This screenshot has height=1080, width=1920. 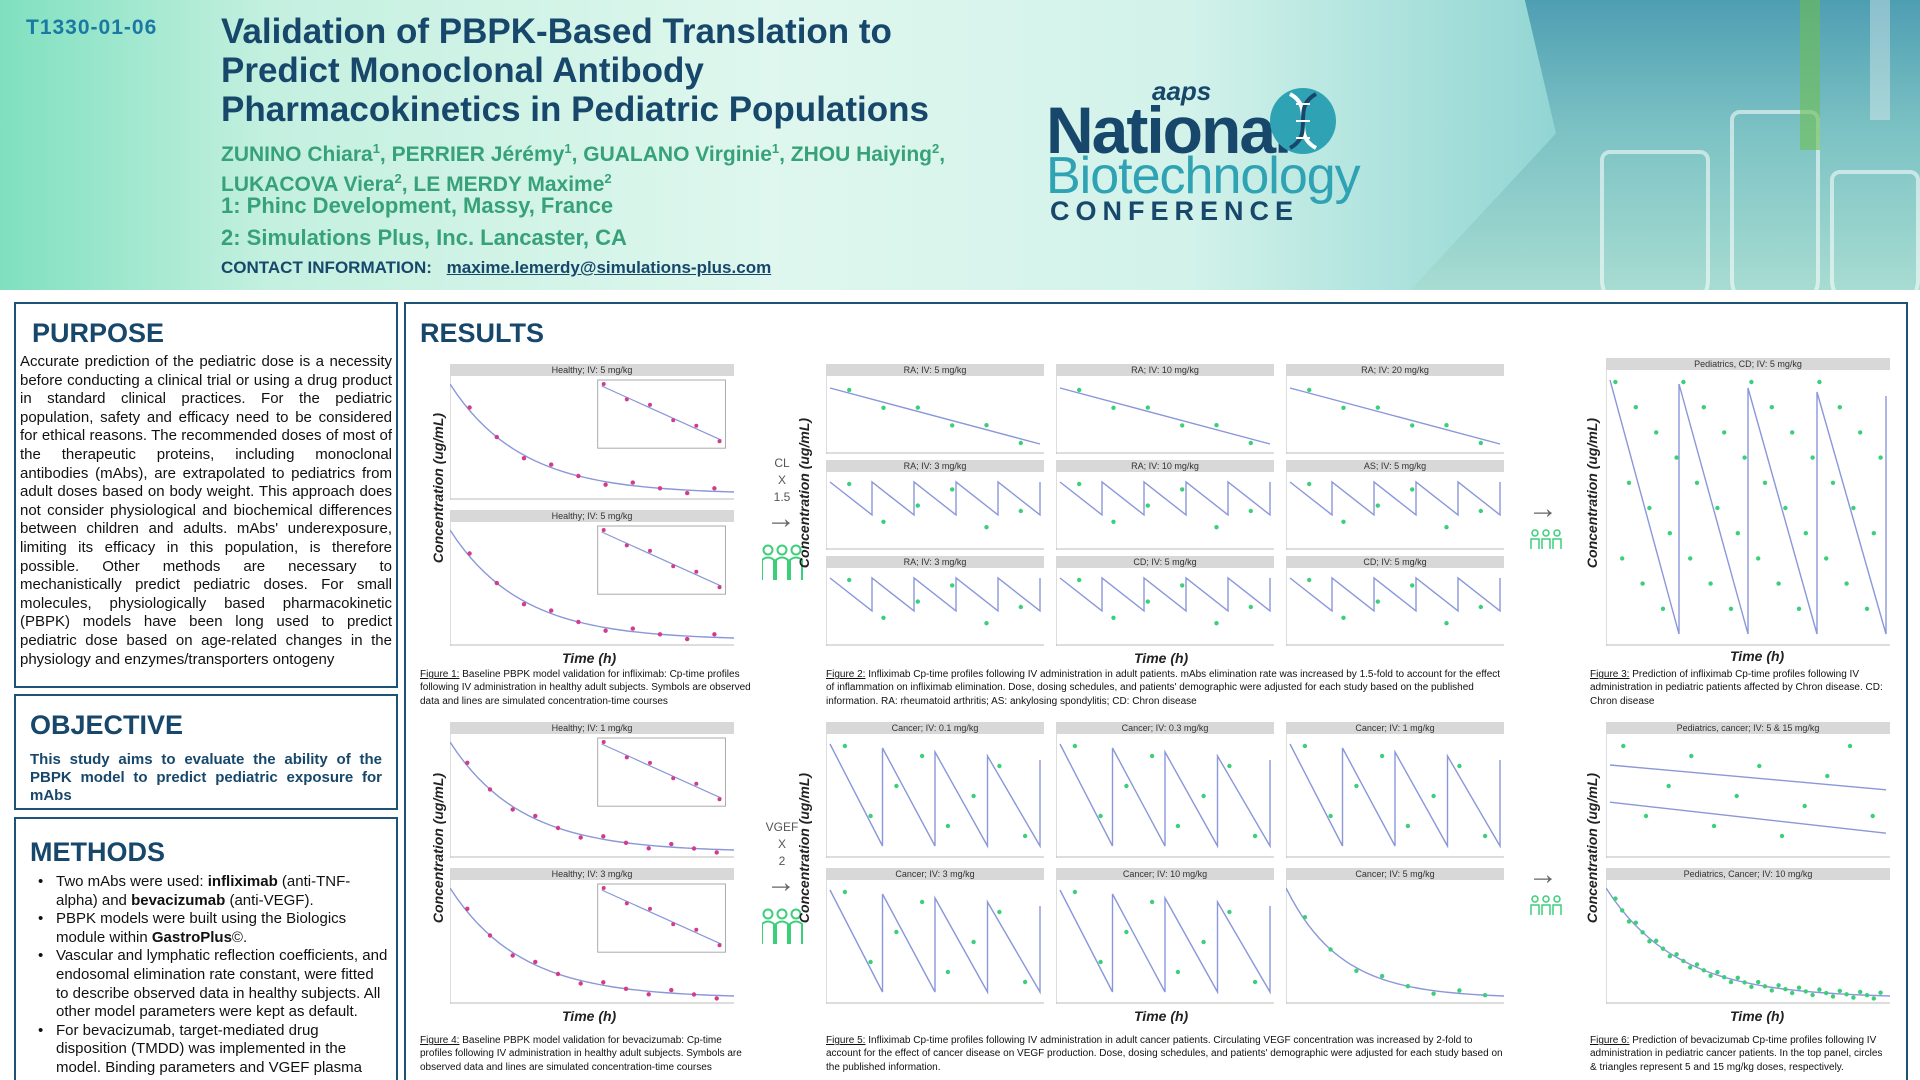 I want to click on plot-panel: Cancer; IV: 0.1 mg/kg, so click(x=935, y=790).